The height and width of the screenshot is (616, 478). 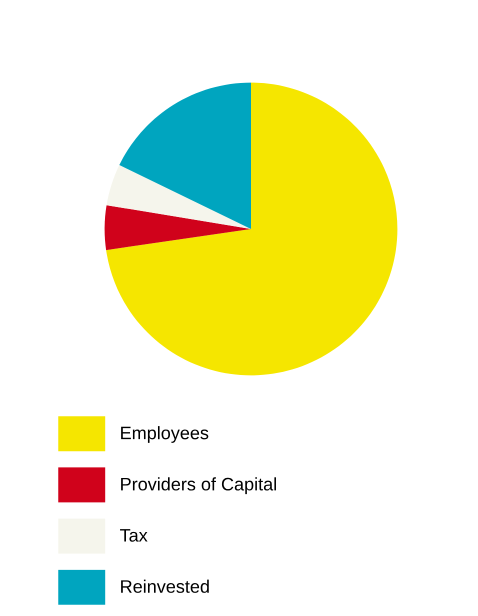 What do you see at coordinates (198, 485) in the screenshot?
I see `legend-label: Providers of Capital` at bounding box center [198, 485].